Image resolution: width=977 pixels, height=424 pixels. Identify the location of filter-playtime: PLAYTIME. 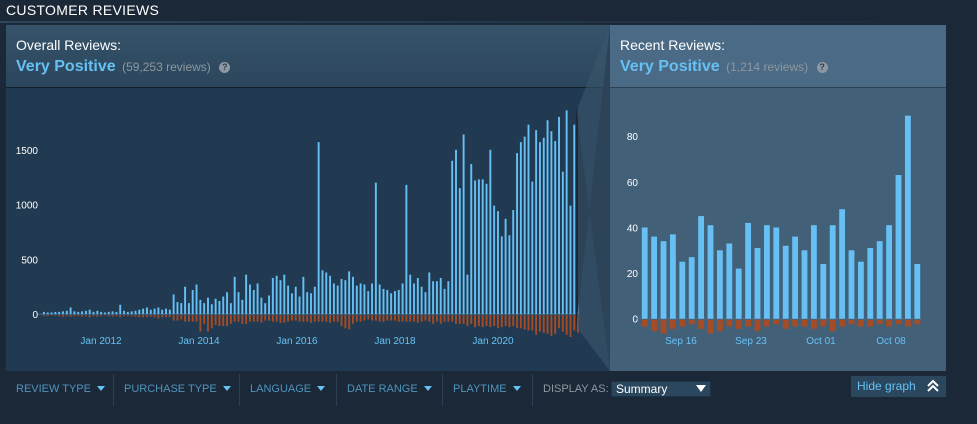
(488, 390).